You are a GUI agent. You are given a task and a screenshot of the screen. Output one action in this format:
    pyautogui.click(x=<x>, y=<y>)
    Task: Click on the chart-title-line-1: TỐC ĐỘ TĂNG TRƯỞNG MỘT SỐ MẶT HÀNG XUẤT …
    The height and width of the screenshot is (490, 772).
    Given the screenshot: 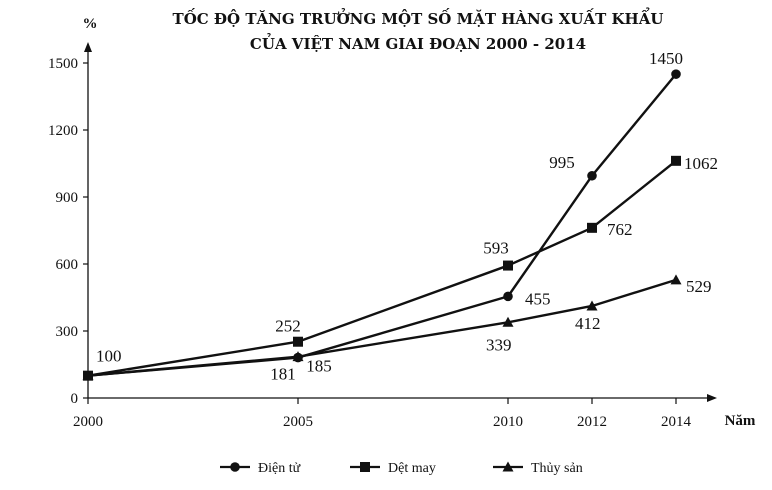 What is the action you would take?
    pyautogui.click(x=418, y=17)
    